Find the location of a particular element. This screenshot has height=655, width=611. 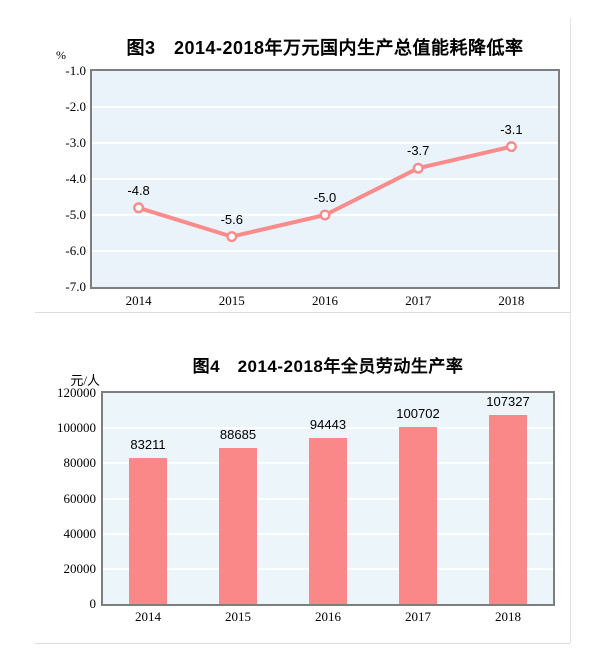

figure4-x-tick-label: 2015 is located at coordinates (238, 616).